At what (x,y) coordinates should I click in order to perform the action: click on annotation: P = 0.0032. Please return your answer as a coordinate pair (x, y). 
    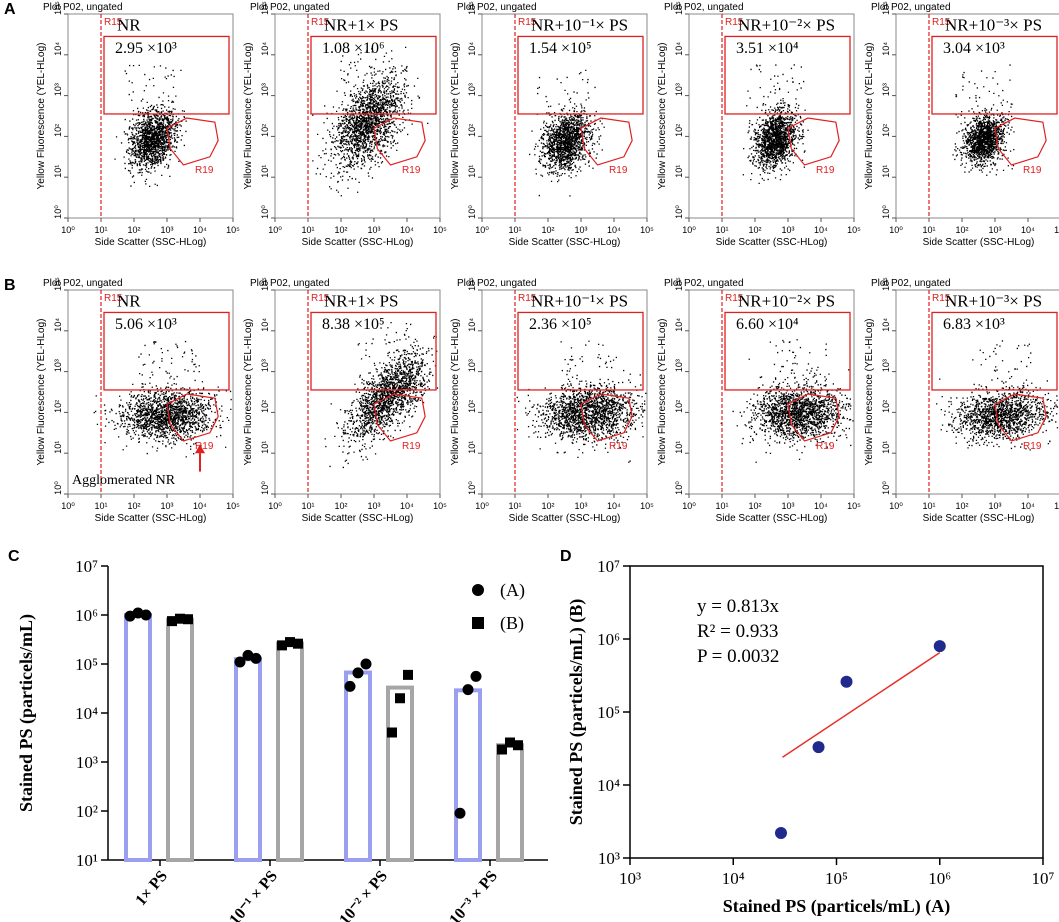
    Looking at the image, I should click on (738, 656).